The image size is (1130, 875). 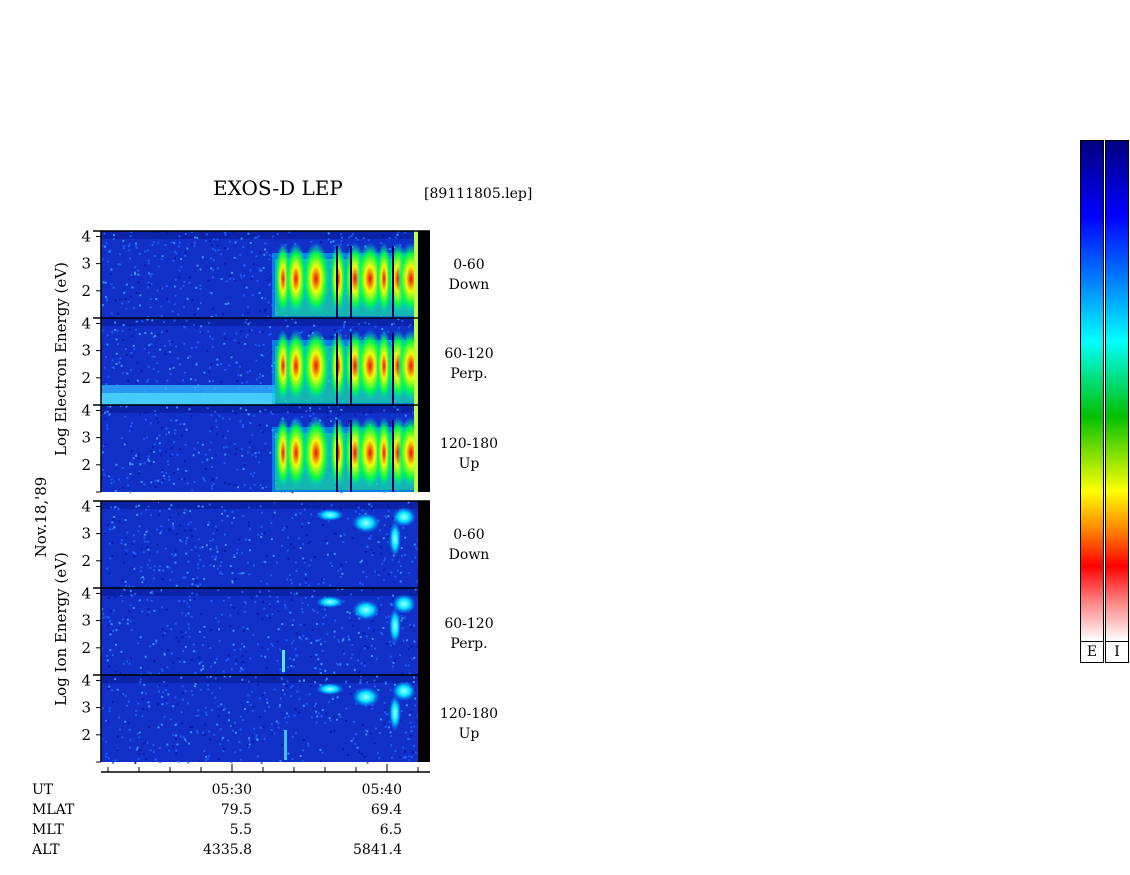 What do you see at coordinates (1092, 652) in the screenshot?
I see `colorbar-label-e: E` at bounding box center [1092, 652].